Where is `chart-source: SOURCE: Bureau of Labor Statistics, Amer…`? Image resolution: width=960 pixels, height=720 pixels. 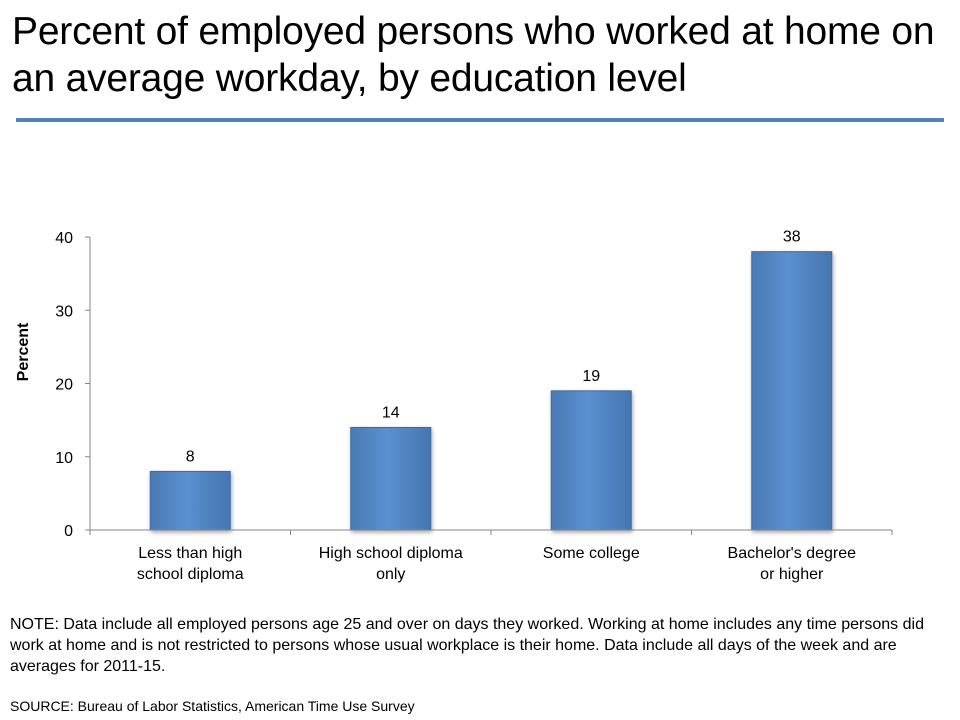
chart-source: SOURCE: Bureau of Labor Statistics, Amer… is located at coordinates (212, 706).